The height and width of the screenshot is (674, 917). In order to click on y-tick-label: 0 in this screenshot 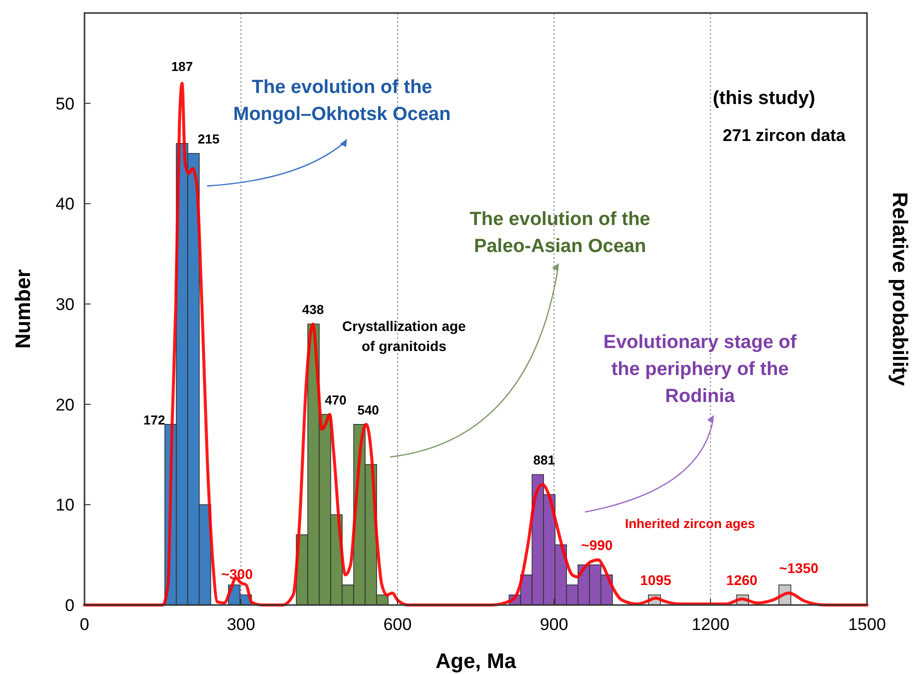, I will do `click(69, 605)`.